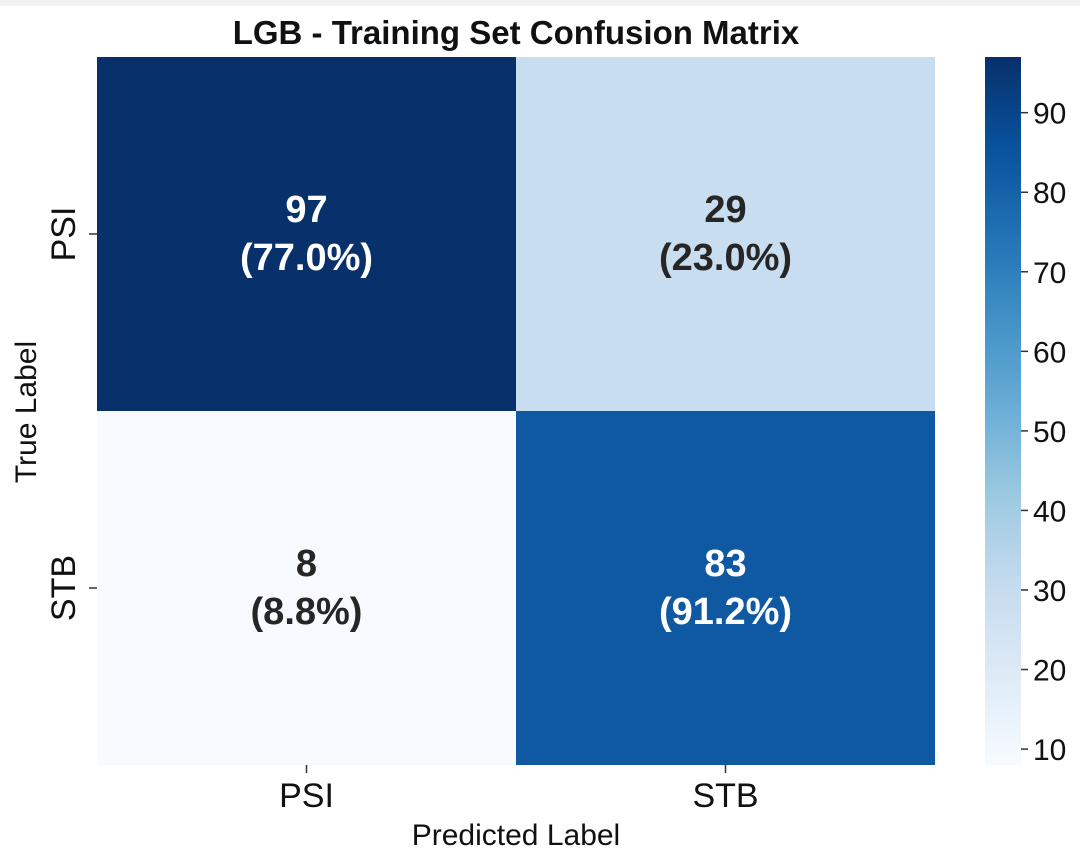 This screenshot has width=1080, height=863. I want to click on y-tick-label-psi: PSI, so click(64, 234).